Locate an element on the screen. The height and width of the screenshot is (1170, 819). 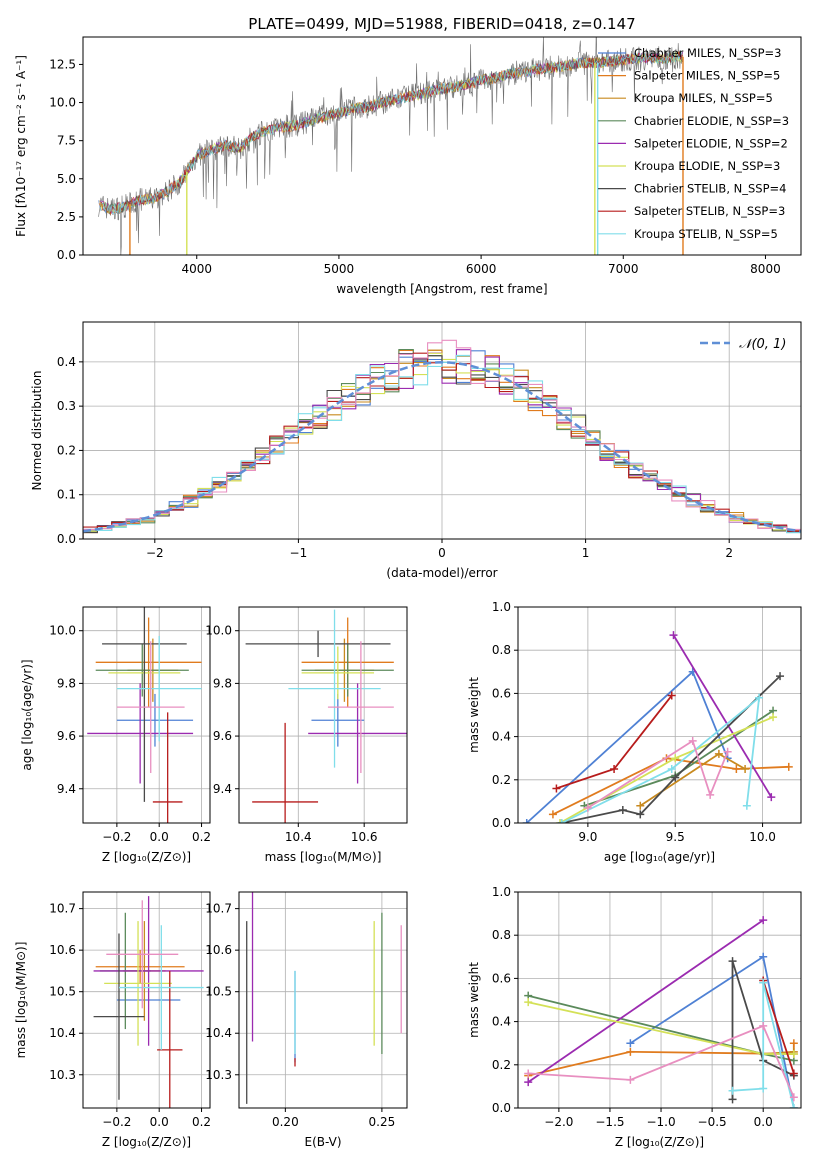
y-tick-label: 10.0 is located at coordinates (62, 631).